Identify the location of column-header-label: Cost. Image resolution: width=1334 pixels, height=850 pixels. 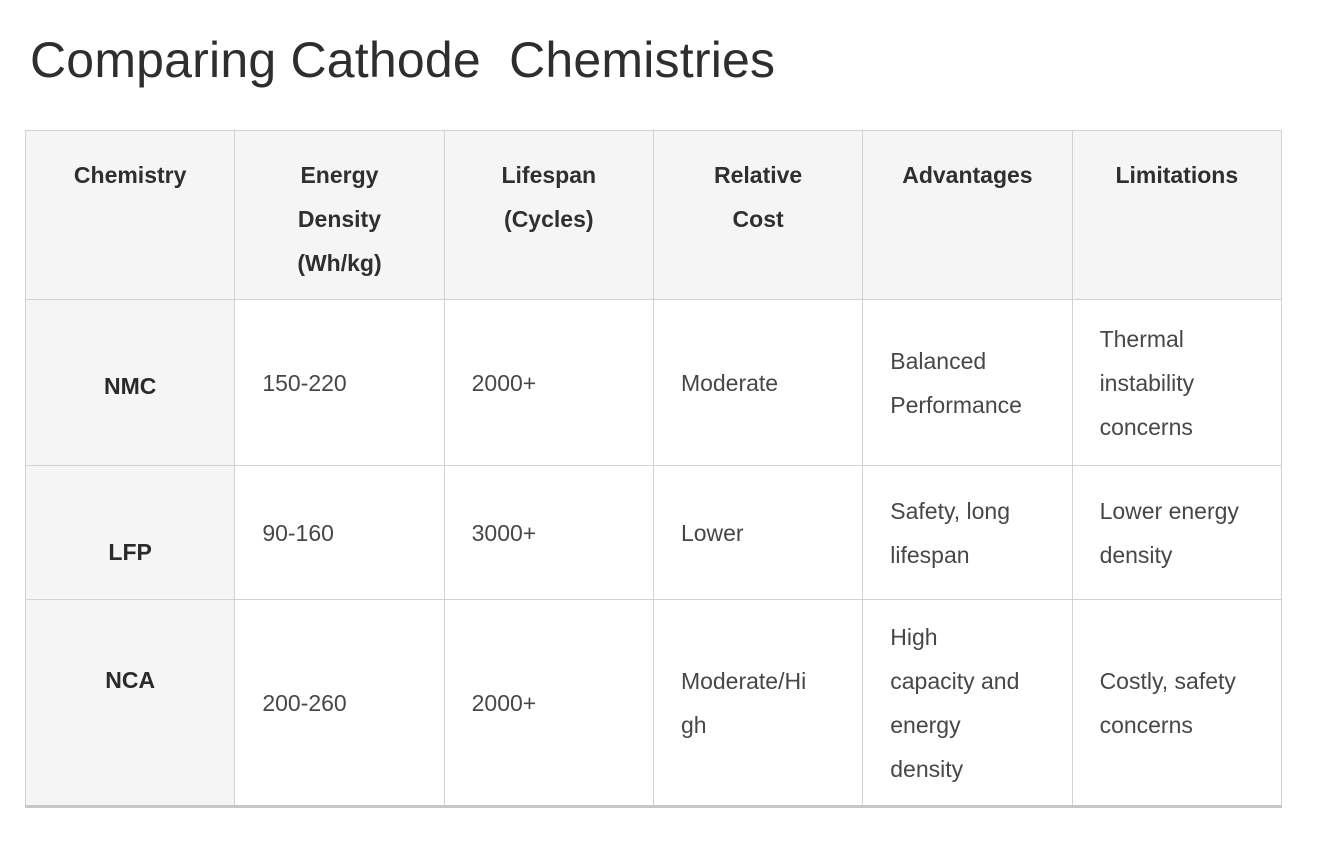
(758, 219).